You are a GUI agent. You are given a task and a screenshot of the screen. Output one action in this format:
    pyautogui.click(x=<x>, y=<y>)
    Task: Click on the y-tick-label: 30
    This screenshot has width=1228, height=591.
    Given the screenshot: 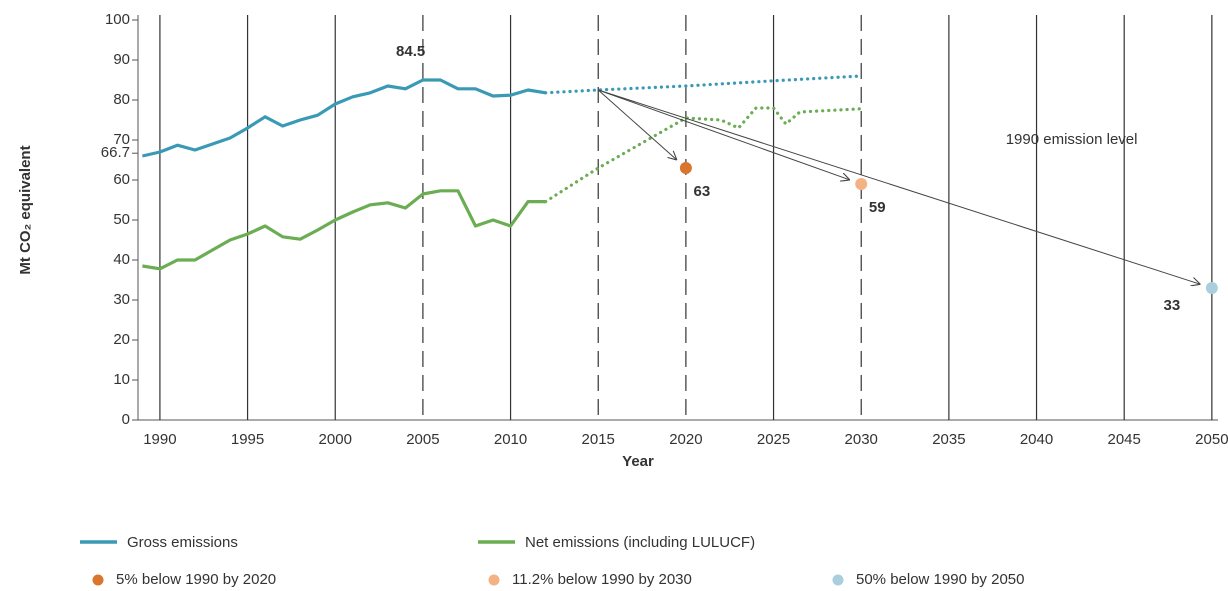 What is the action you would take?
    pyautogui.click(x=121, y=299)
    